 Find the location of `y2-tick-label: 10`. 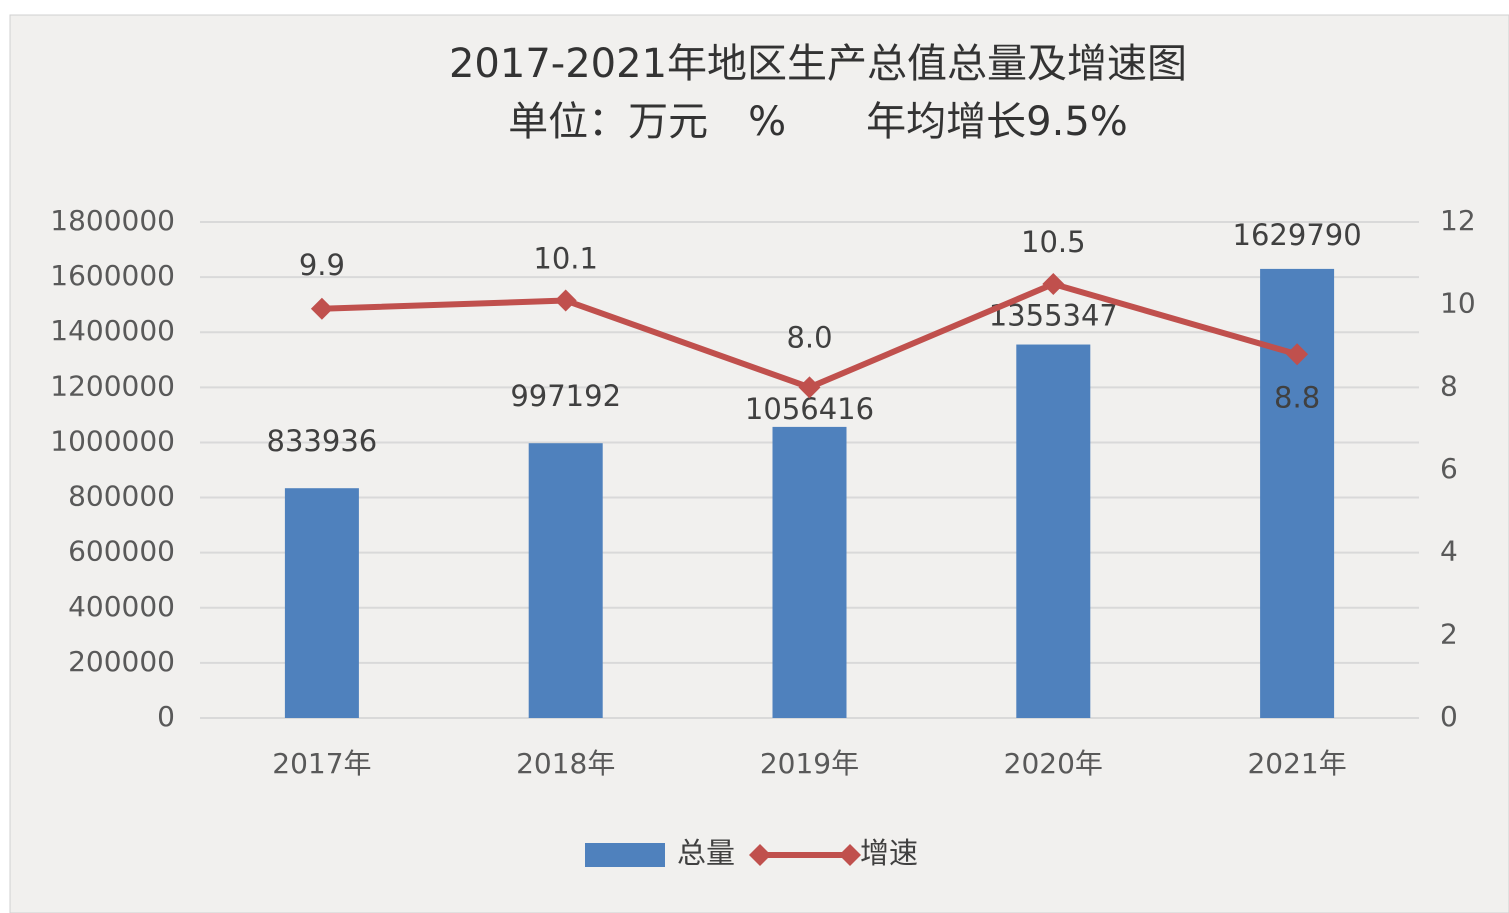

y2-tick-label: 10 is located at coordinates (1458, 303).